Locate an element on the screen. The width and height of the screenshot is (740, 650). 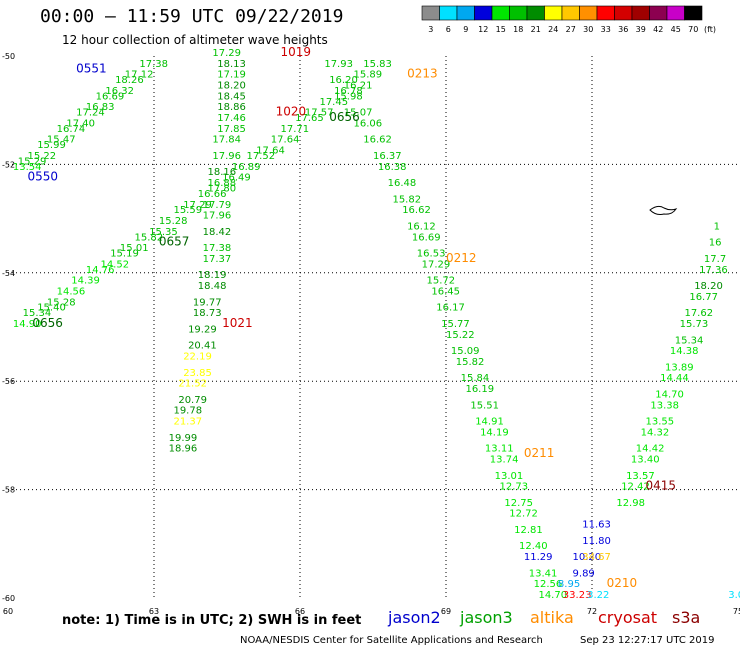
data-point-label: 15.89 is located at coordinates (368, 75).